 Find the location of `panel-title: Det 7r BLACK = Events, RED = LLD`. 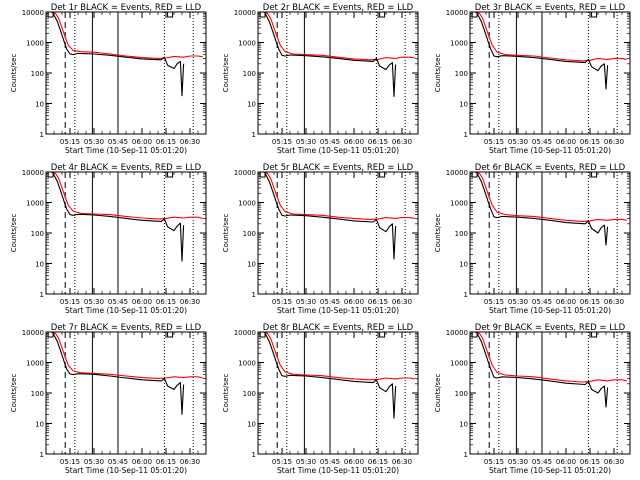

panel-title: Det 7r BLACK = Events, RED = LLD is located at coordinates (126, 328).